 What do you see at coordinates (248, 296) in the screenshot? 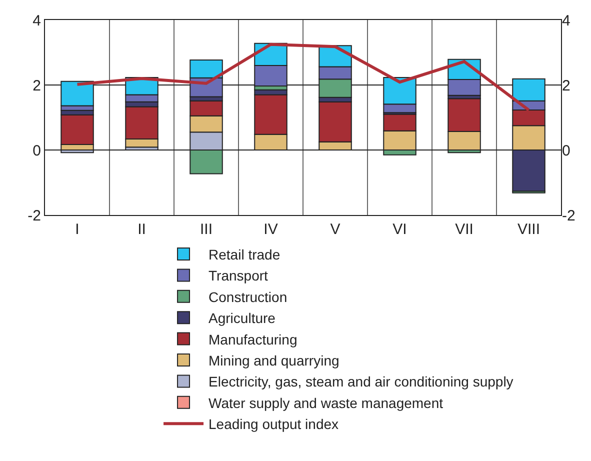
I see `legend-label: Construction` at bounding box center [248, 296].